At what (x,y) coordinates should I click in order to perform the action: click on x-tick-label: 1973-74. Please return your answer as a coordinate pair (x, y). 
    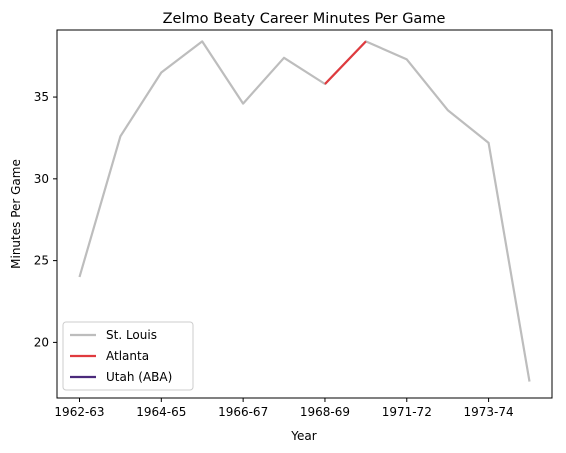
    Looking at the image, I should click on (489, 412).